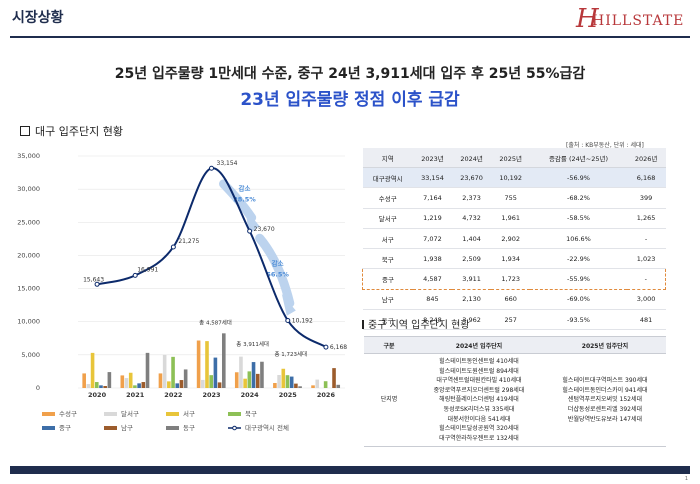  Describe the element at coordinates (227, 163) in the screenshot. I see `total-point-label: 33,154` at that location.